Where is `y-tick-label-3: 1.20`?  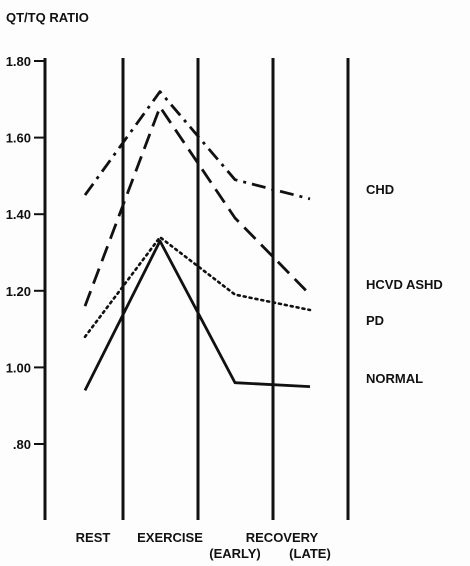
y-tick-label-3: 1.20 is located at coordinates (18, 291).